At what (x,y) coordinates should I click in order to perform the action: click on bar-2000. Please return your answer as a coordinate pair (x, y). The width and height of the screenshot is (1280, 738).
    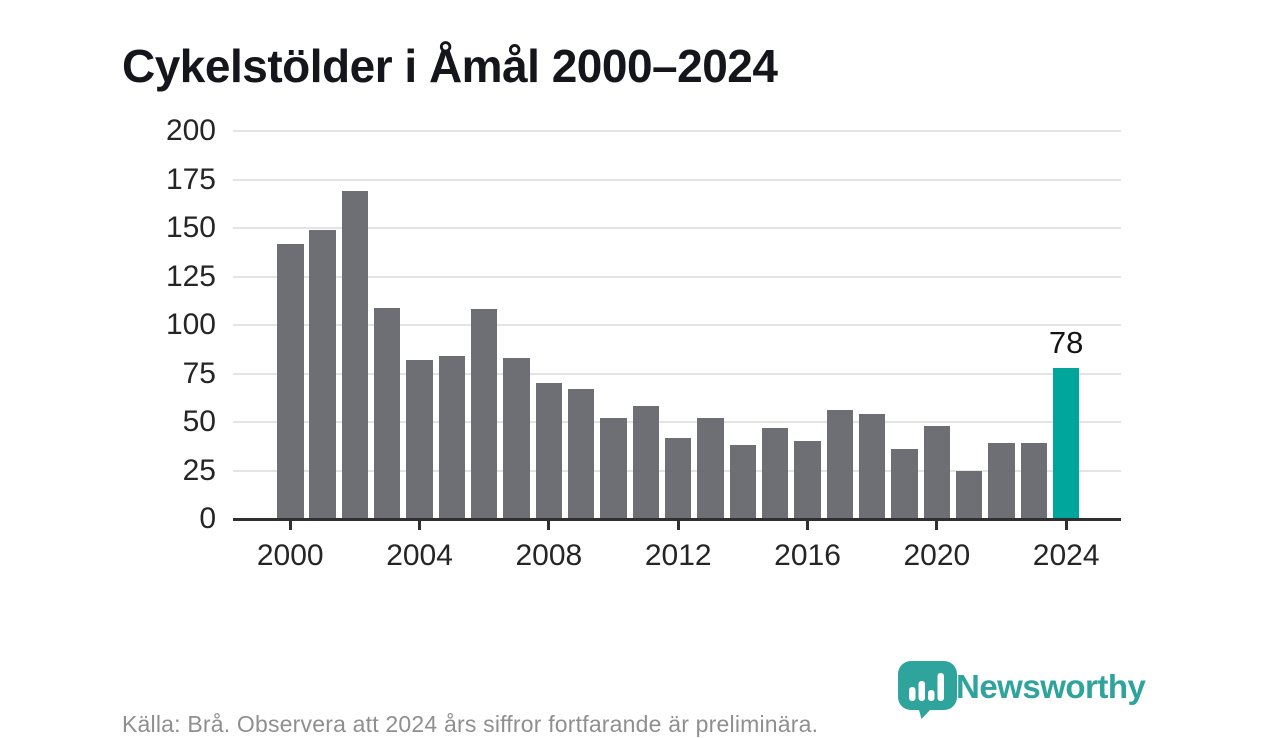
    Looking at the image, I should click on (290, 381).